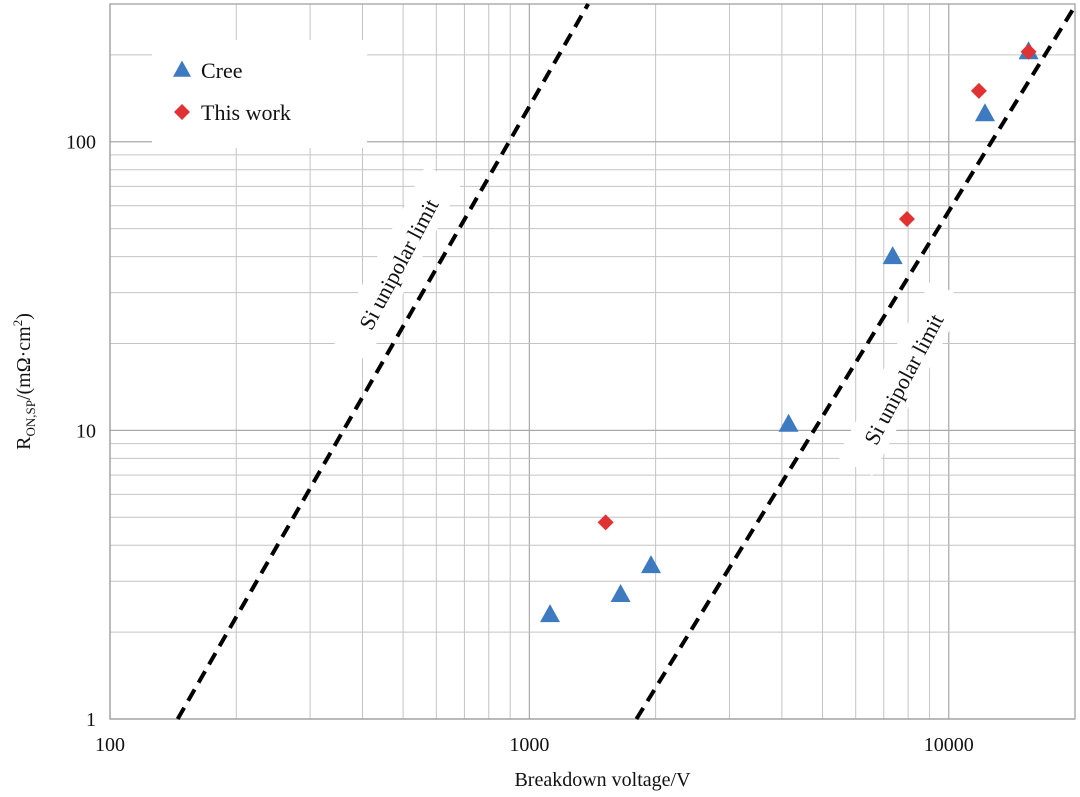  Describe the element at coordinates (24, 363) in the screenshot. I see `y-axis-title-units: /(mΩ·cm` at that location.